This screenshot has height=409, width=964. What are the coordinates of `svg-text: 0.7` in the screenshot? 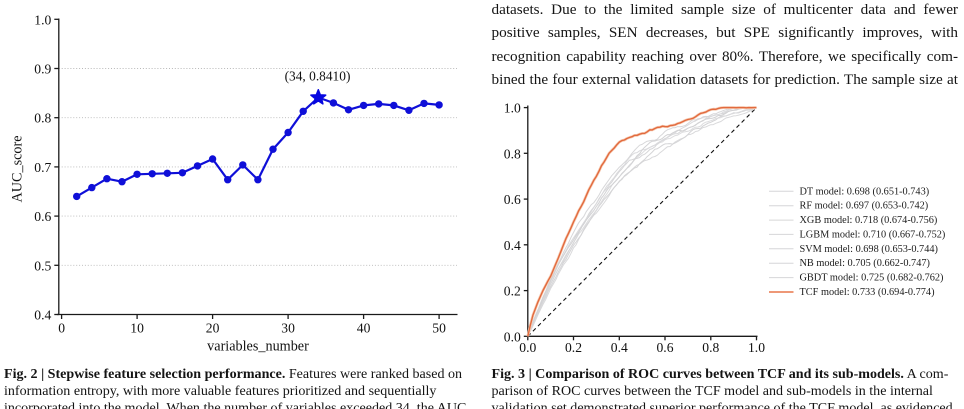 It's located at (42, 167).